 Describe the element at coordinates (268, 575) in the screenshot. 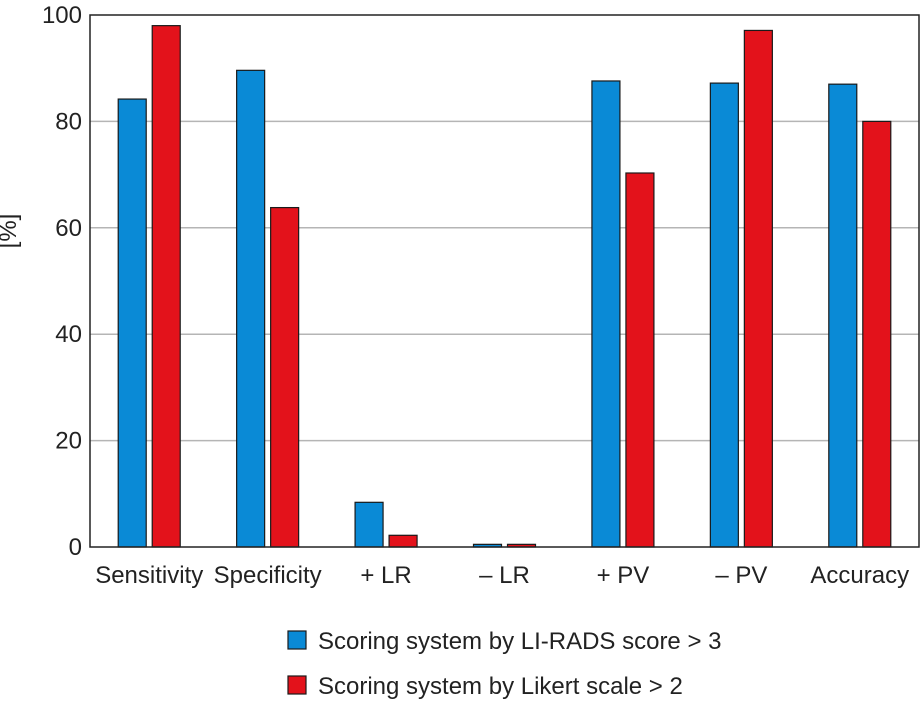

I see `x-tick-label: Specificity` at that location.